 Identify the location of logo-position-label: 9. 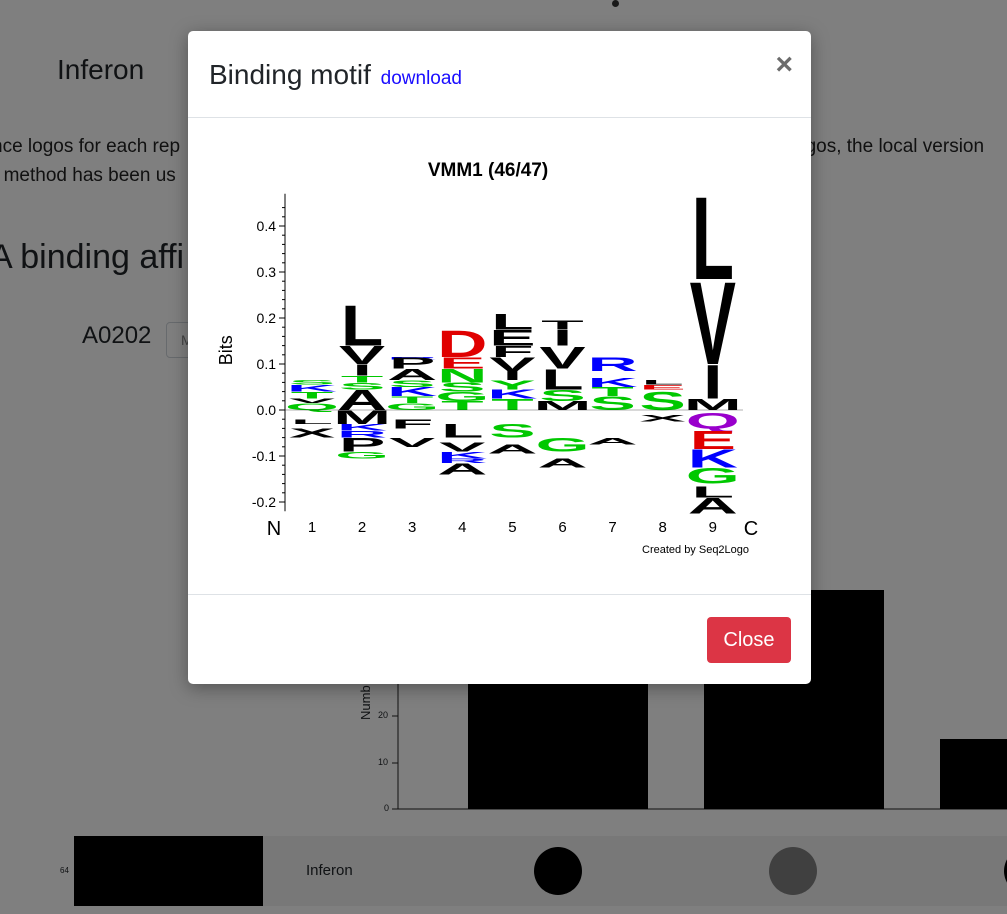
(713, 527).